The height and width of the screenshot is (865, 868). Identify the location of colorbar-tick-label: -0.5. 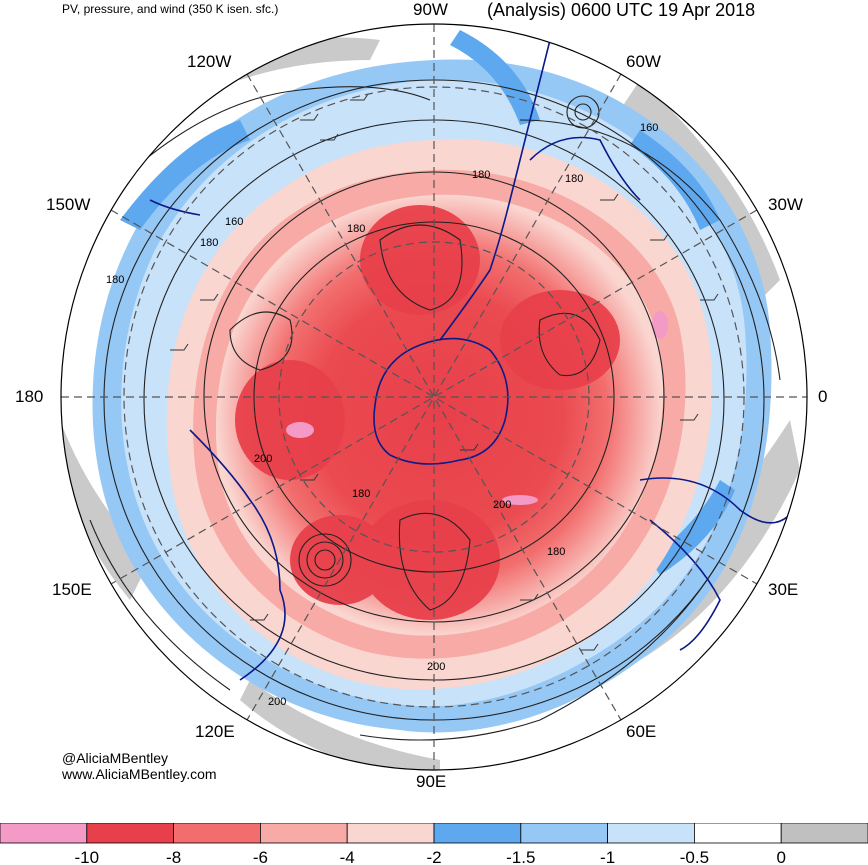
(694, 856).